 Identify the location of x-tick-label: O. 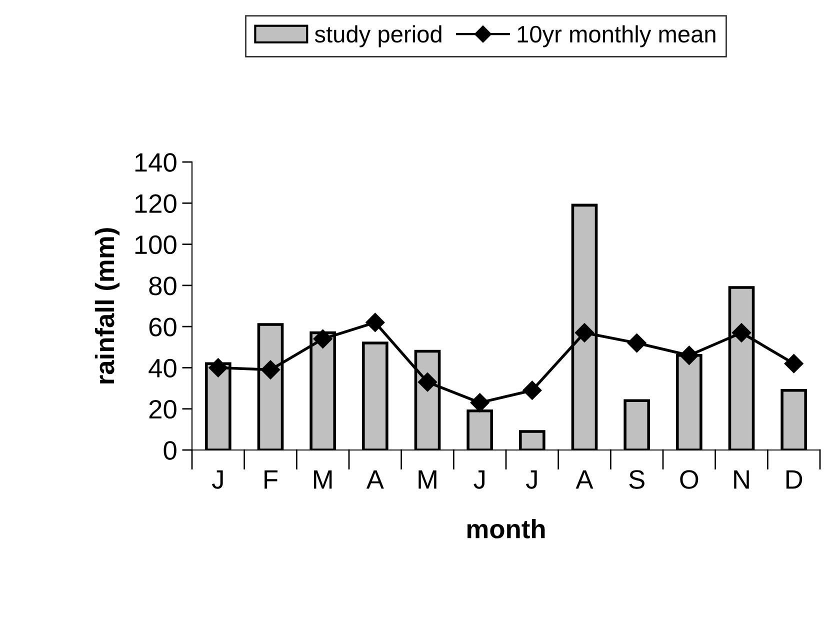
(689, 479).